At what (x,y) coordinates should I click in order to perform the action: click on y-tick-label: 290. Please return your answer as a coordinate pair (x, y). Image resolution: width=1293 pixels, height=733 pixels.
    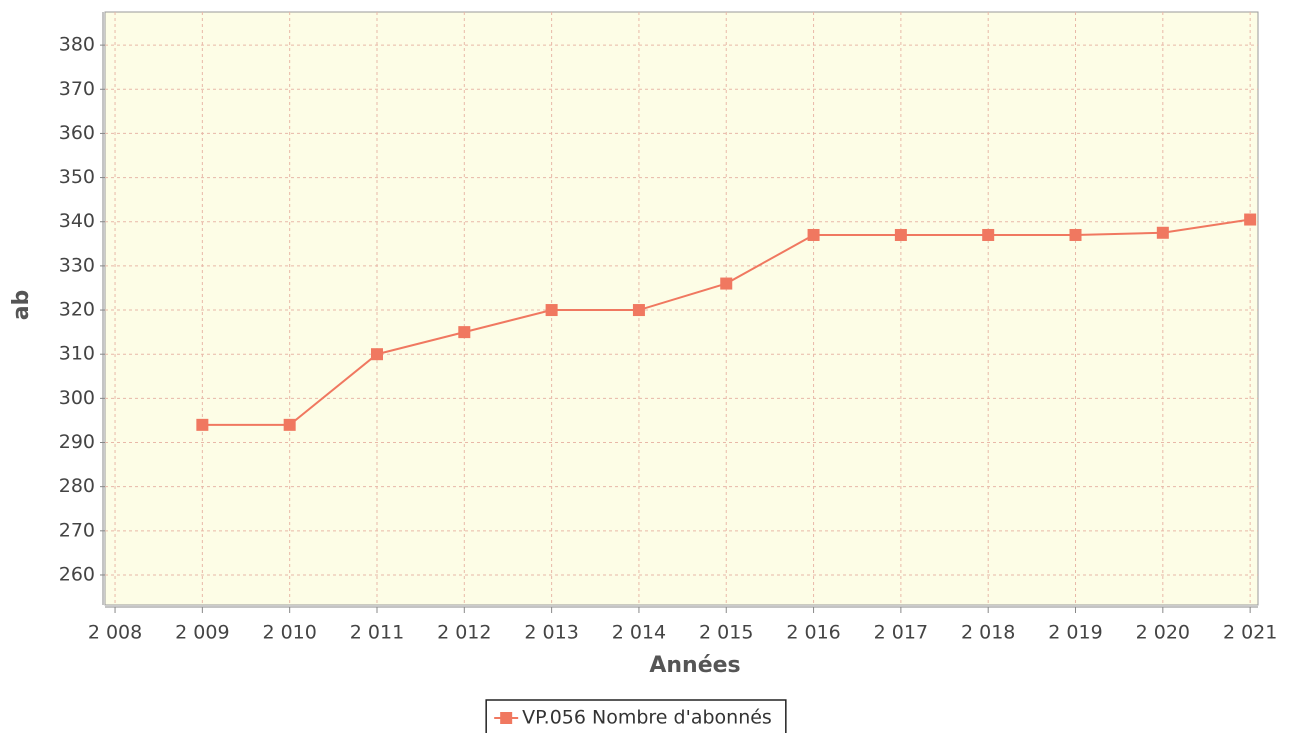
    Looking at the image, I should click on (77, 442).